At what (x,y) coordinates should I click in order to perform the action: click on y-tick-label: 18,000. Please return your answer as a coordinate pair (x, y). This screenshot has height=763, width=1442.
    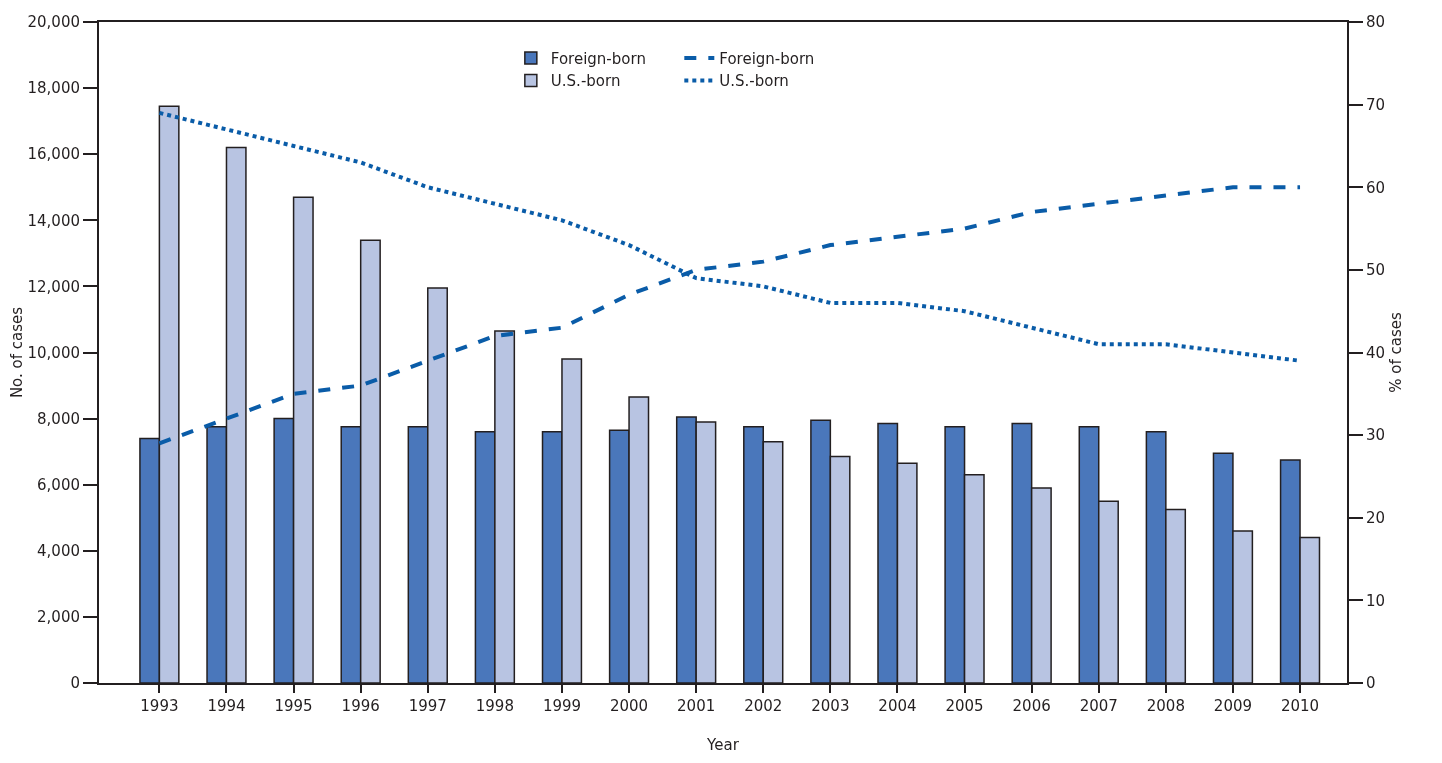
    Looking at the image, I should click on (53, 88).